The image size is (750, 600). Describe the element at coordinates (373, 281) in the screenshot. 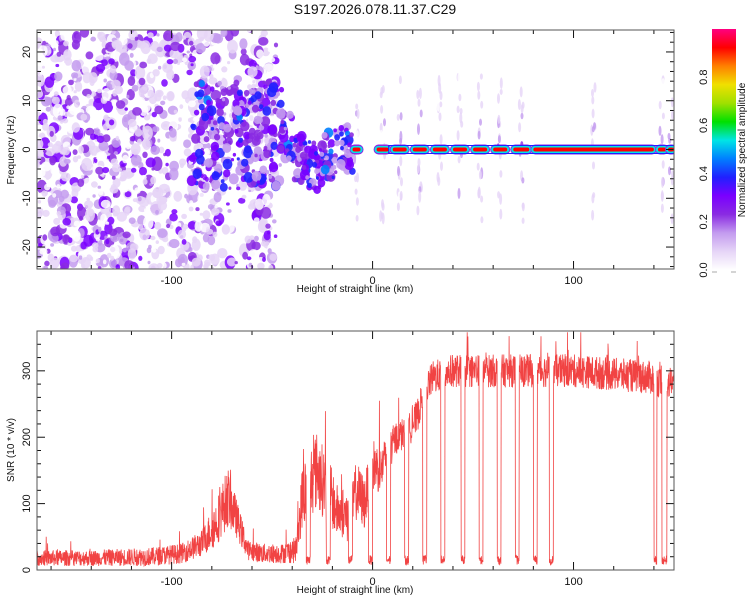

I see `x-tick-label: 0` at that location.